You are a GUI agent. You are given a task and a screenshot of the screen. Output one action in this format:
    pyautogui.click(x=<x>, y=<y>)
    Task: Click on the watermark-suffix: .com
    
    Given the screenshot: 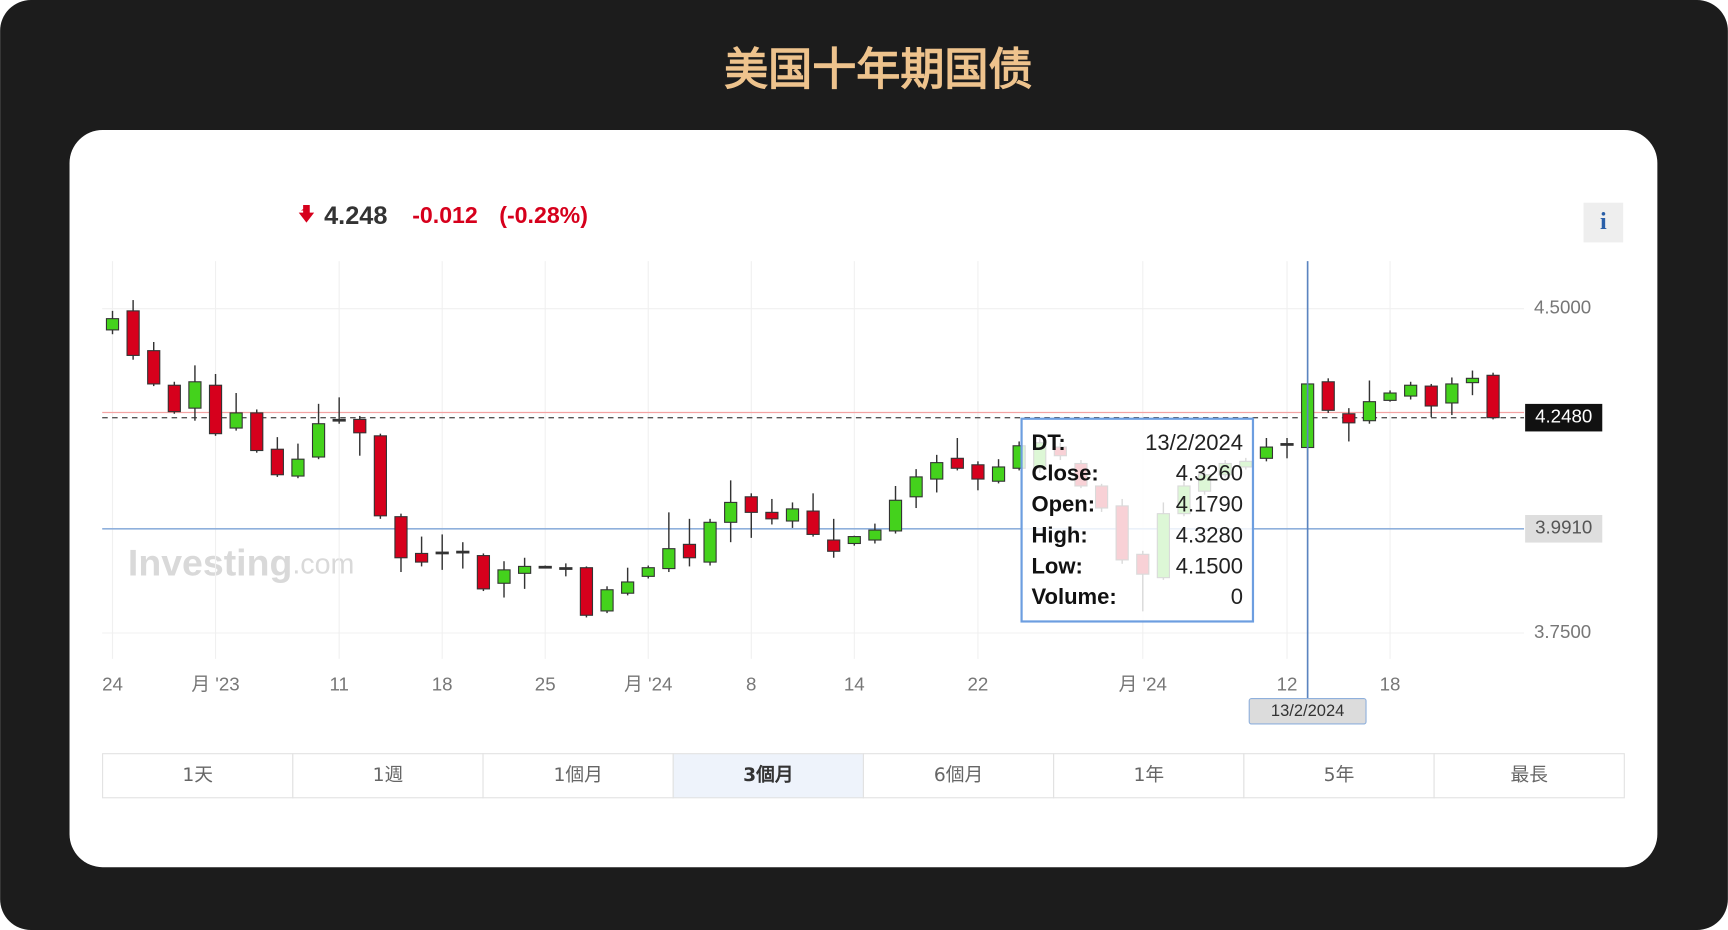 What is the action you would take?
    pyautogui.click(x=323, y=564)
    